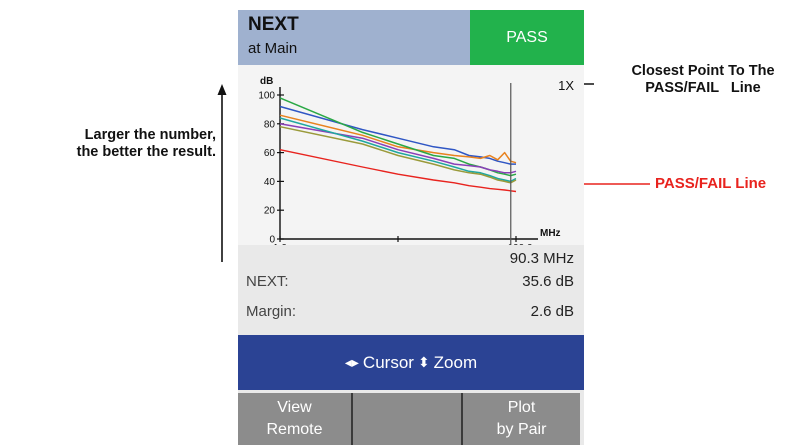  I want to click on view-remote-button: View Remote, so click(294, 419).